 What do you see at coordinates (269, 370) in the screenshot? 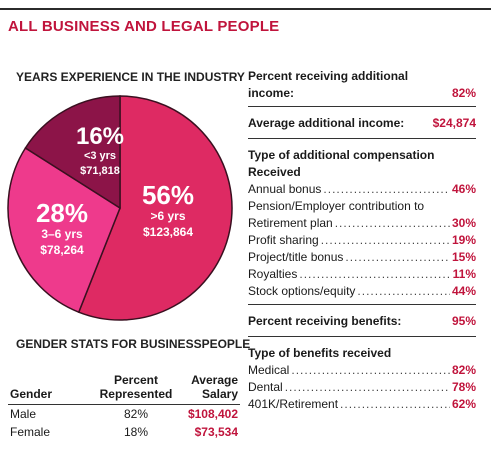
I see `item-label: Medical` at bounding box center [269, 370].